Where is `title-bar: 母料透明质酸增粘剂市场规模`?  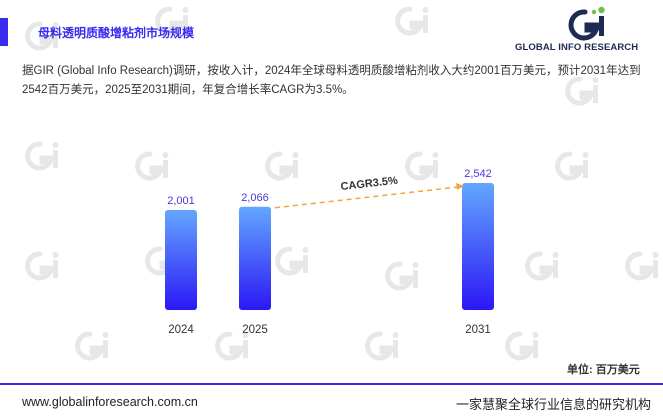 title-bar: 母料透明质酸增粘剂市场规模 is located at coordinates (97, 32).